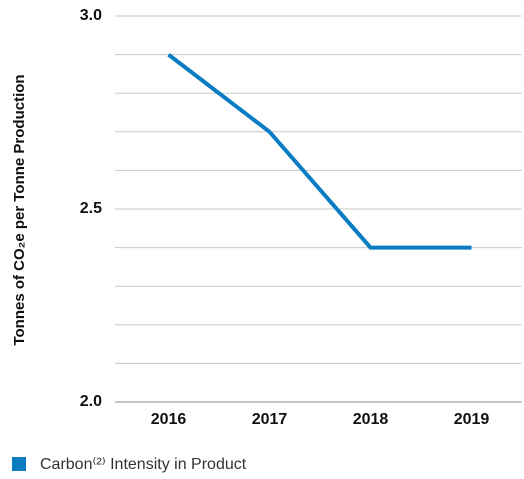 This screenshot has height=479, width=524. Describe the element at coordinates (169, 419) in the screenshot. I see `x-tick-label: 2016` at that location.